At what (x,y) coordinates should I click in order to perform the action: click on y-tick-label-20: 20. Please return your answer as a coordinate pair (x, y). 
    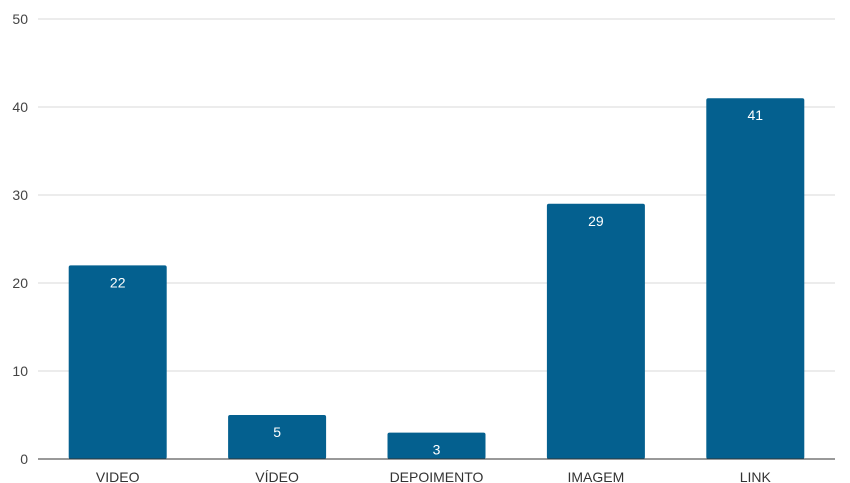
    Looking at the image, I should click on (20, 283).